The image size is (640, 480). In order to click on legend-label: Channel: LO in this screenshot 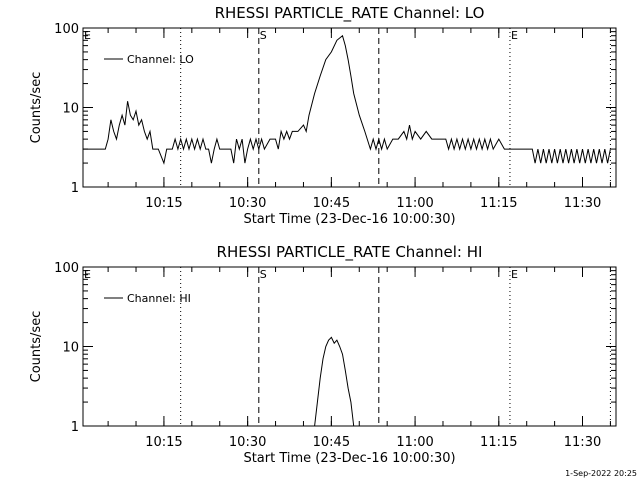, I will do `click(160, 59)`.